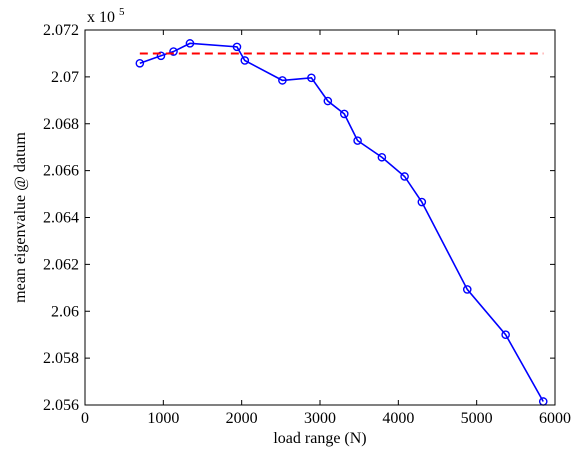 The image size is (579, 456). What do you see at coordinates (319, 438) in the screenshot?
I see `x-axis-title: load range (N)` at bounding box center [319, 438].